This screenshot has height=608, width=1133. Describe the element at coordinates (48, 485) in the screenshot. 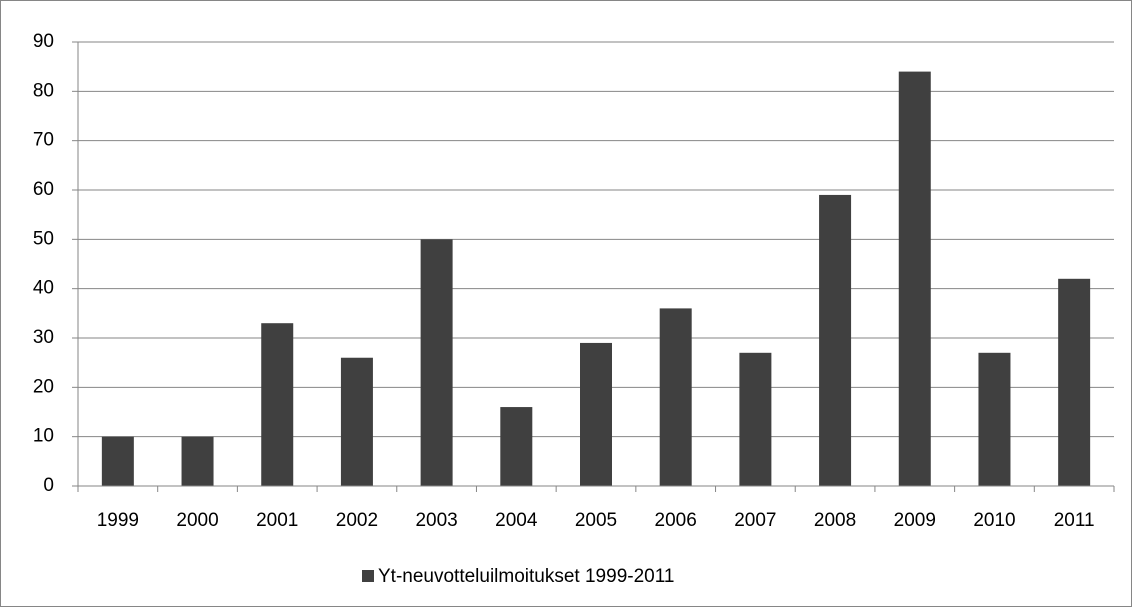

I see `y-tick-label: 0` at that location.